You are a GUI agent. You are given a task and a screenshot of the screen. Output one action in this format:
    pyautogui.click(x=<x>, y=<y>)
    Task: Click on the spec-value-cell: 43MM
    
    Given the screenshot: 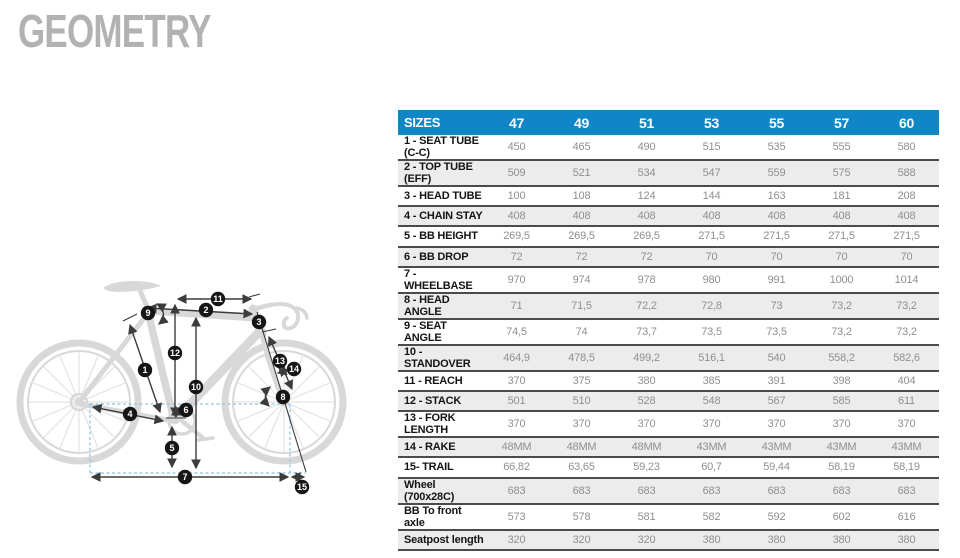 What is the action you would take?
    pyautogui.click(x=906, y=448)
    